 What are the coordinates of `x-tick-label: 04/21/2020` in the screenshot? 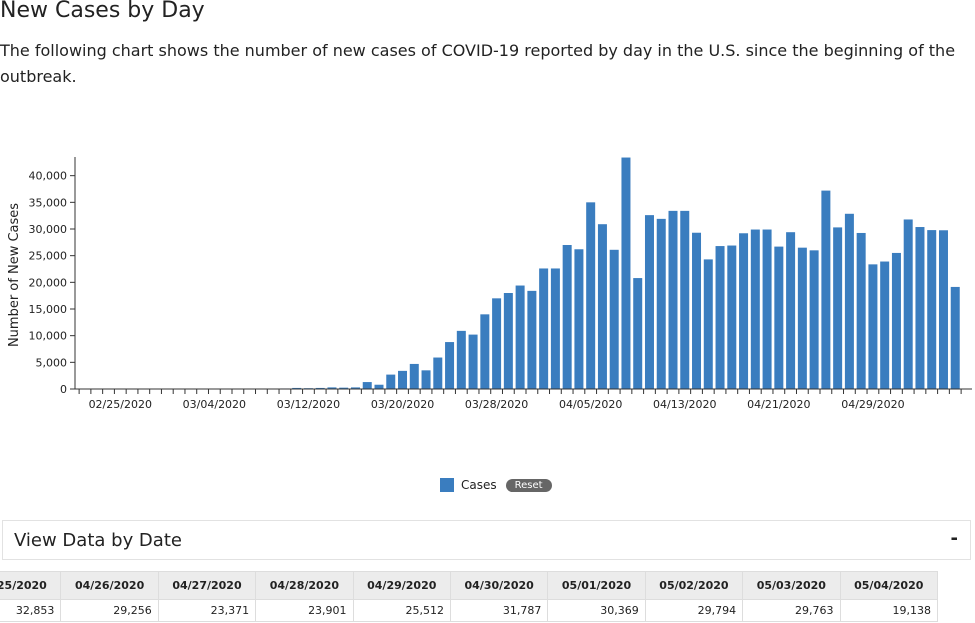 It's located at (778, 404).